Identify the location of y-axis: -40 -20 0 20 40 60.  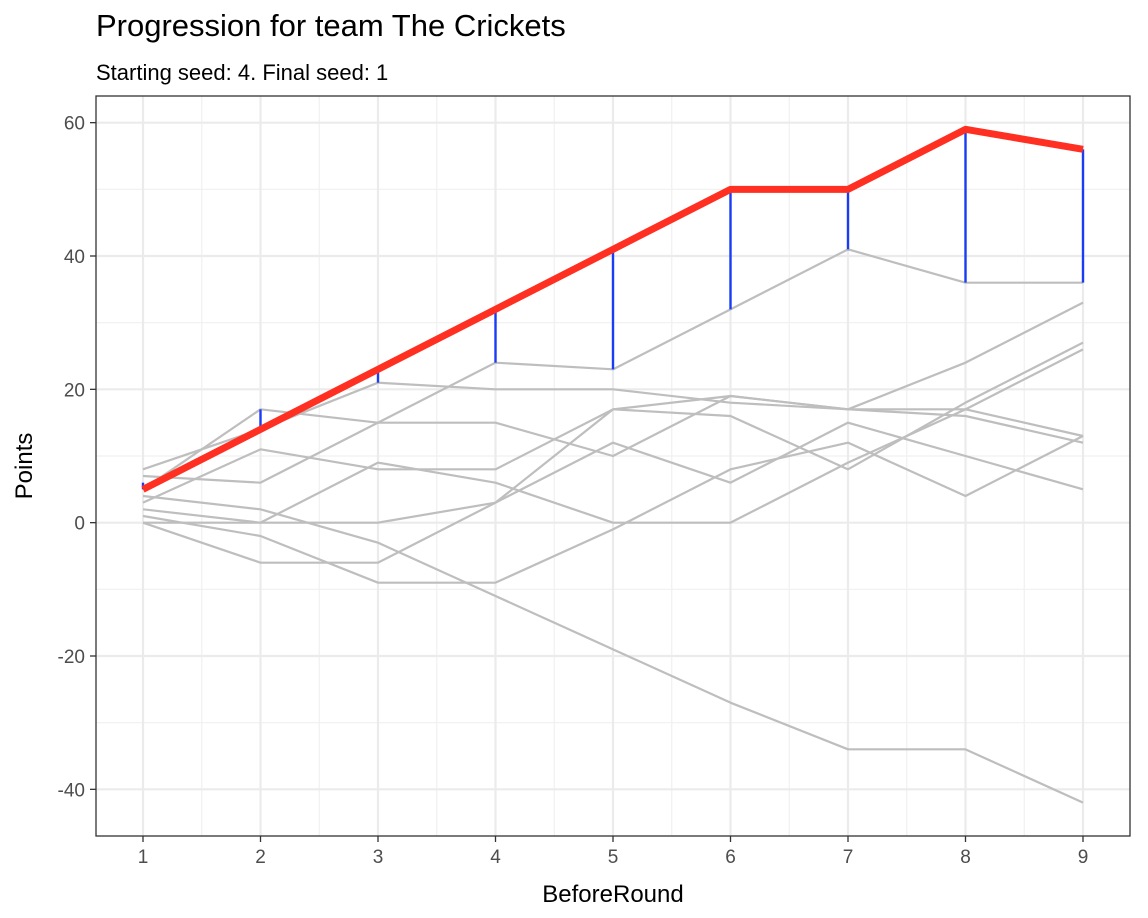
(77, 457).